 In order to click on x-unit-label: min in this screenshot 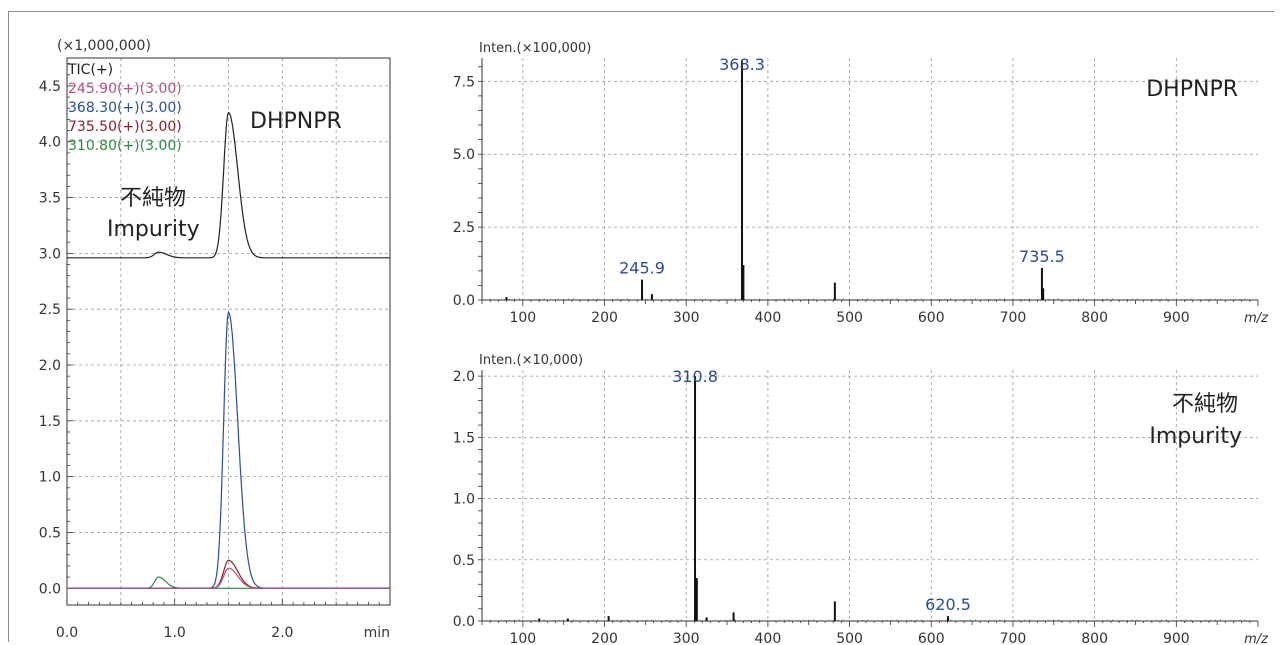, I will do `click(377, 633)`.